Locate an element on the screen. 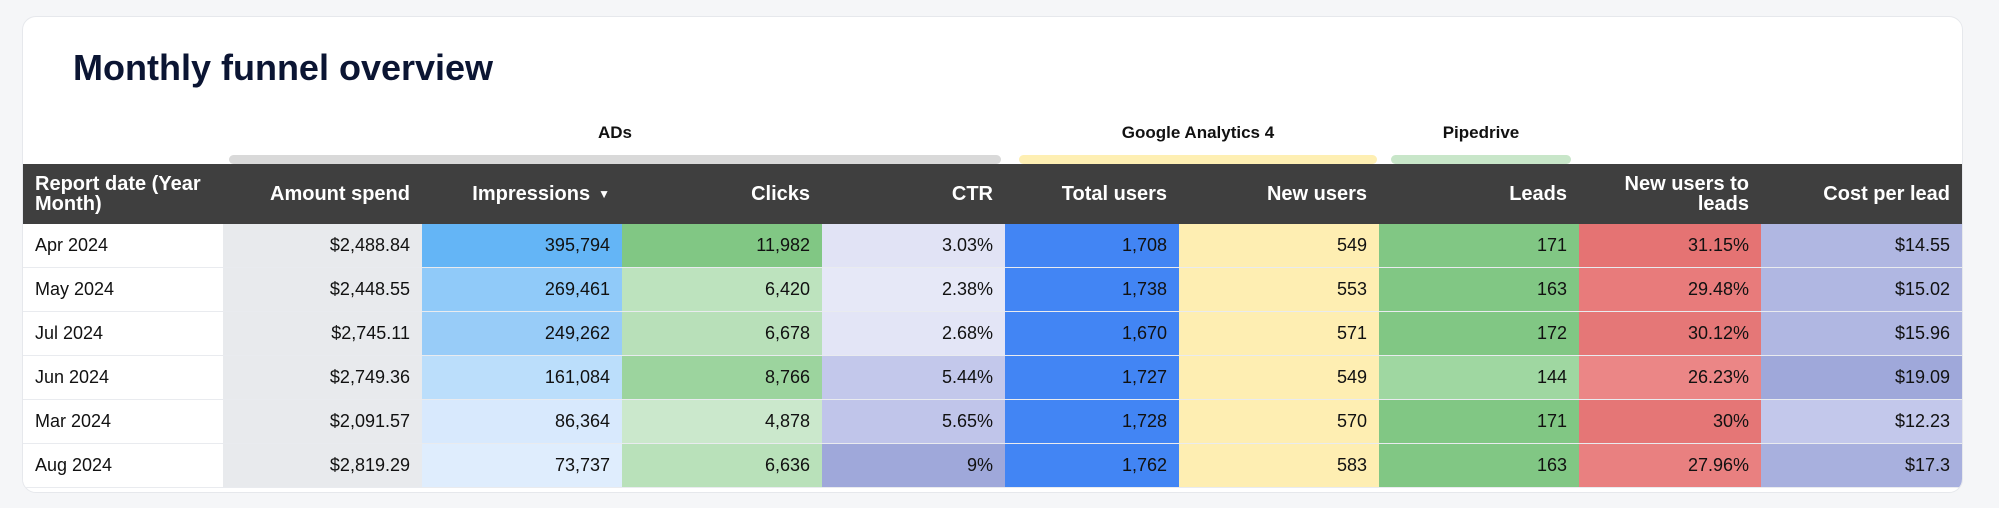 The width and height of the screenshot is (1999, 508). cell-impressions: 395,794 is located at coordinates (522, 246).